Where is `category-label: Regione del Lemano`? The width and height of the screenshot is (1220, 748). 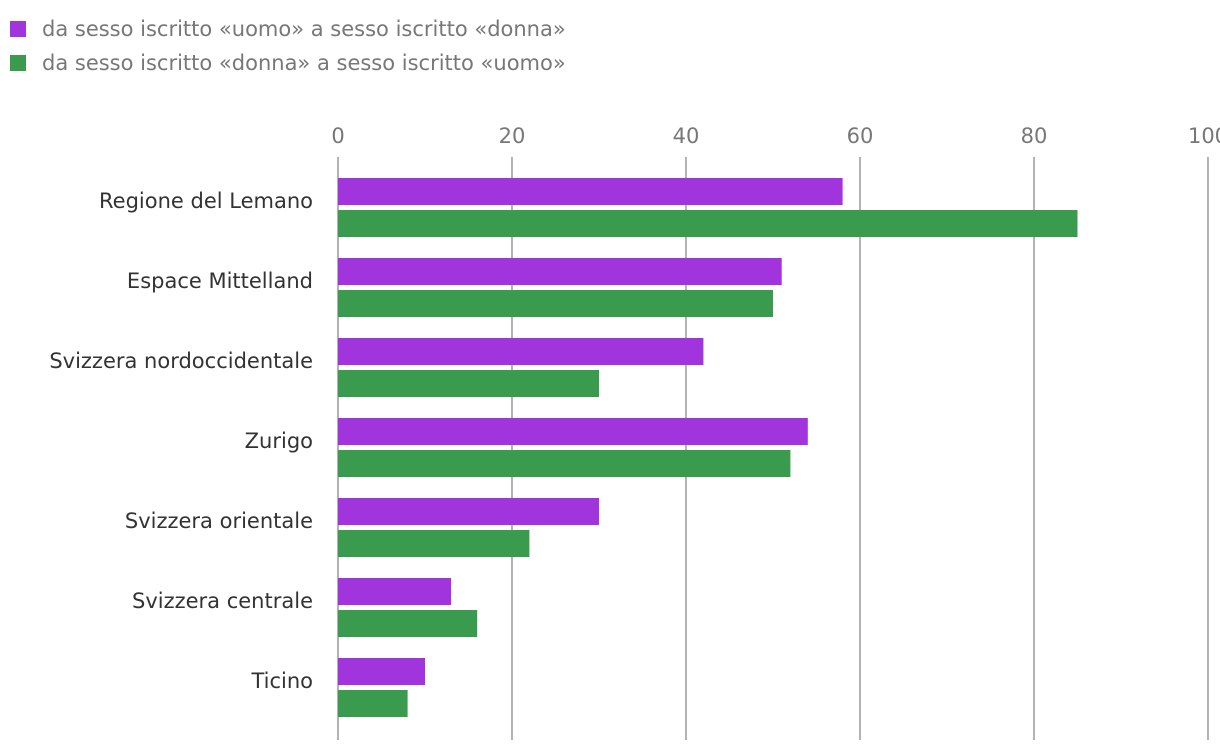 category-label: Regione del Lemano is located at coordinates (206, 201).